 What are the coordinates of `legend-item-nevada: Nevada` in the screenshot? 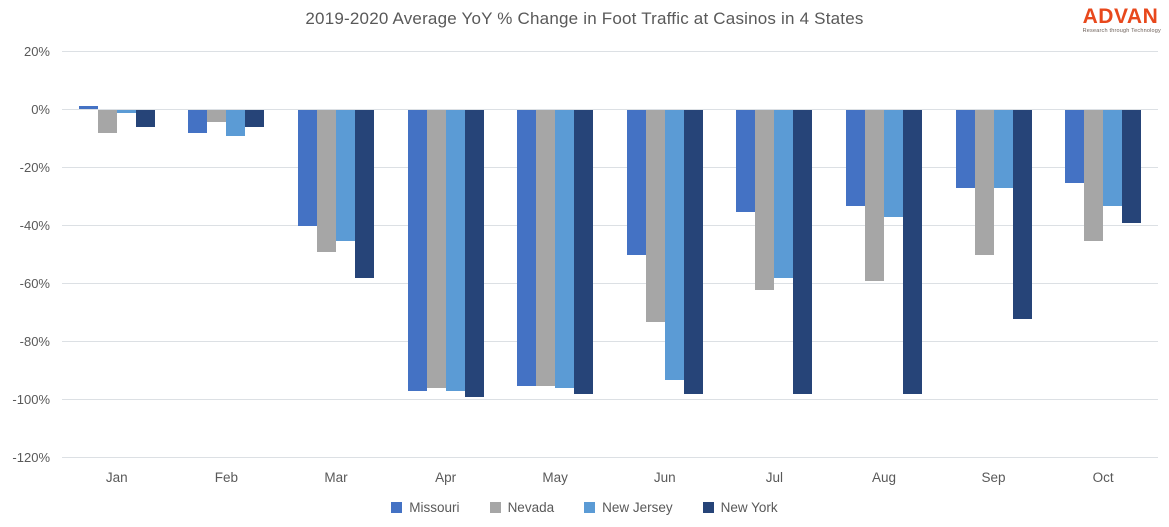 It's located at (522, 507).